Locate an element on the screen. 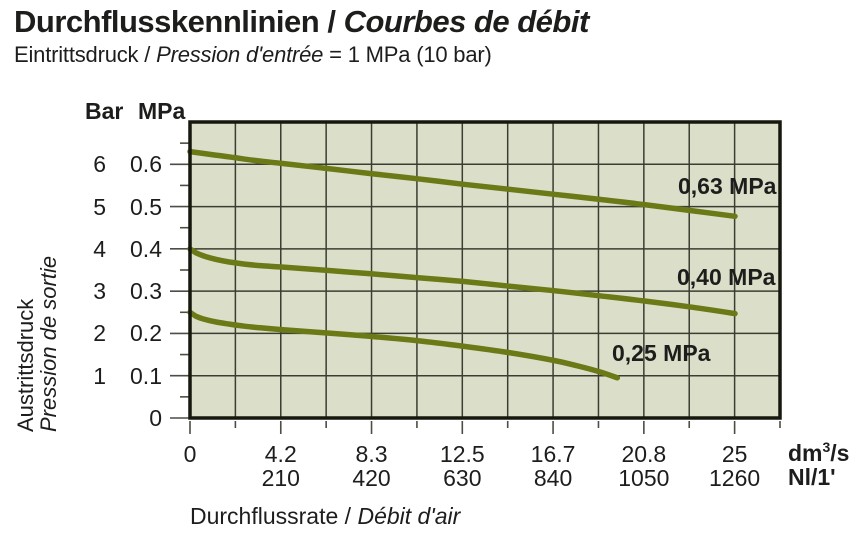 This screenshot has height=537, width=860. x-tick-secondary: 1050 is located at coordinates (644, 478).